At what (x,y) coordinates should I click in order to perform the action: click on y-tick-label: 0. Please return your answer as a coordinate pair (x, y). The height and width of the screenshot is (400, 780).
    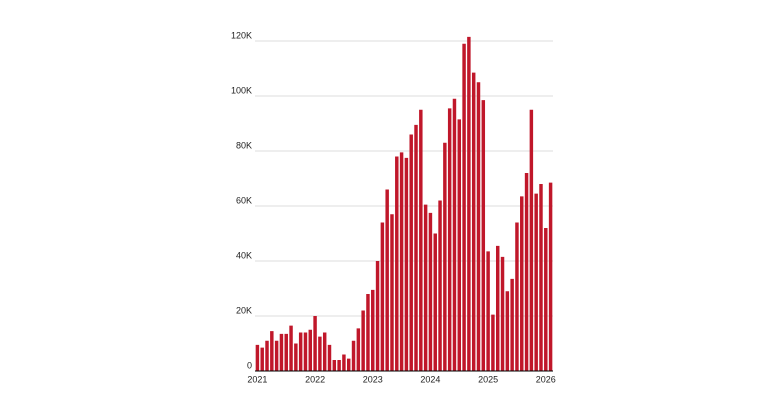
    Looking at the image, I should click on (249, 365).